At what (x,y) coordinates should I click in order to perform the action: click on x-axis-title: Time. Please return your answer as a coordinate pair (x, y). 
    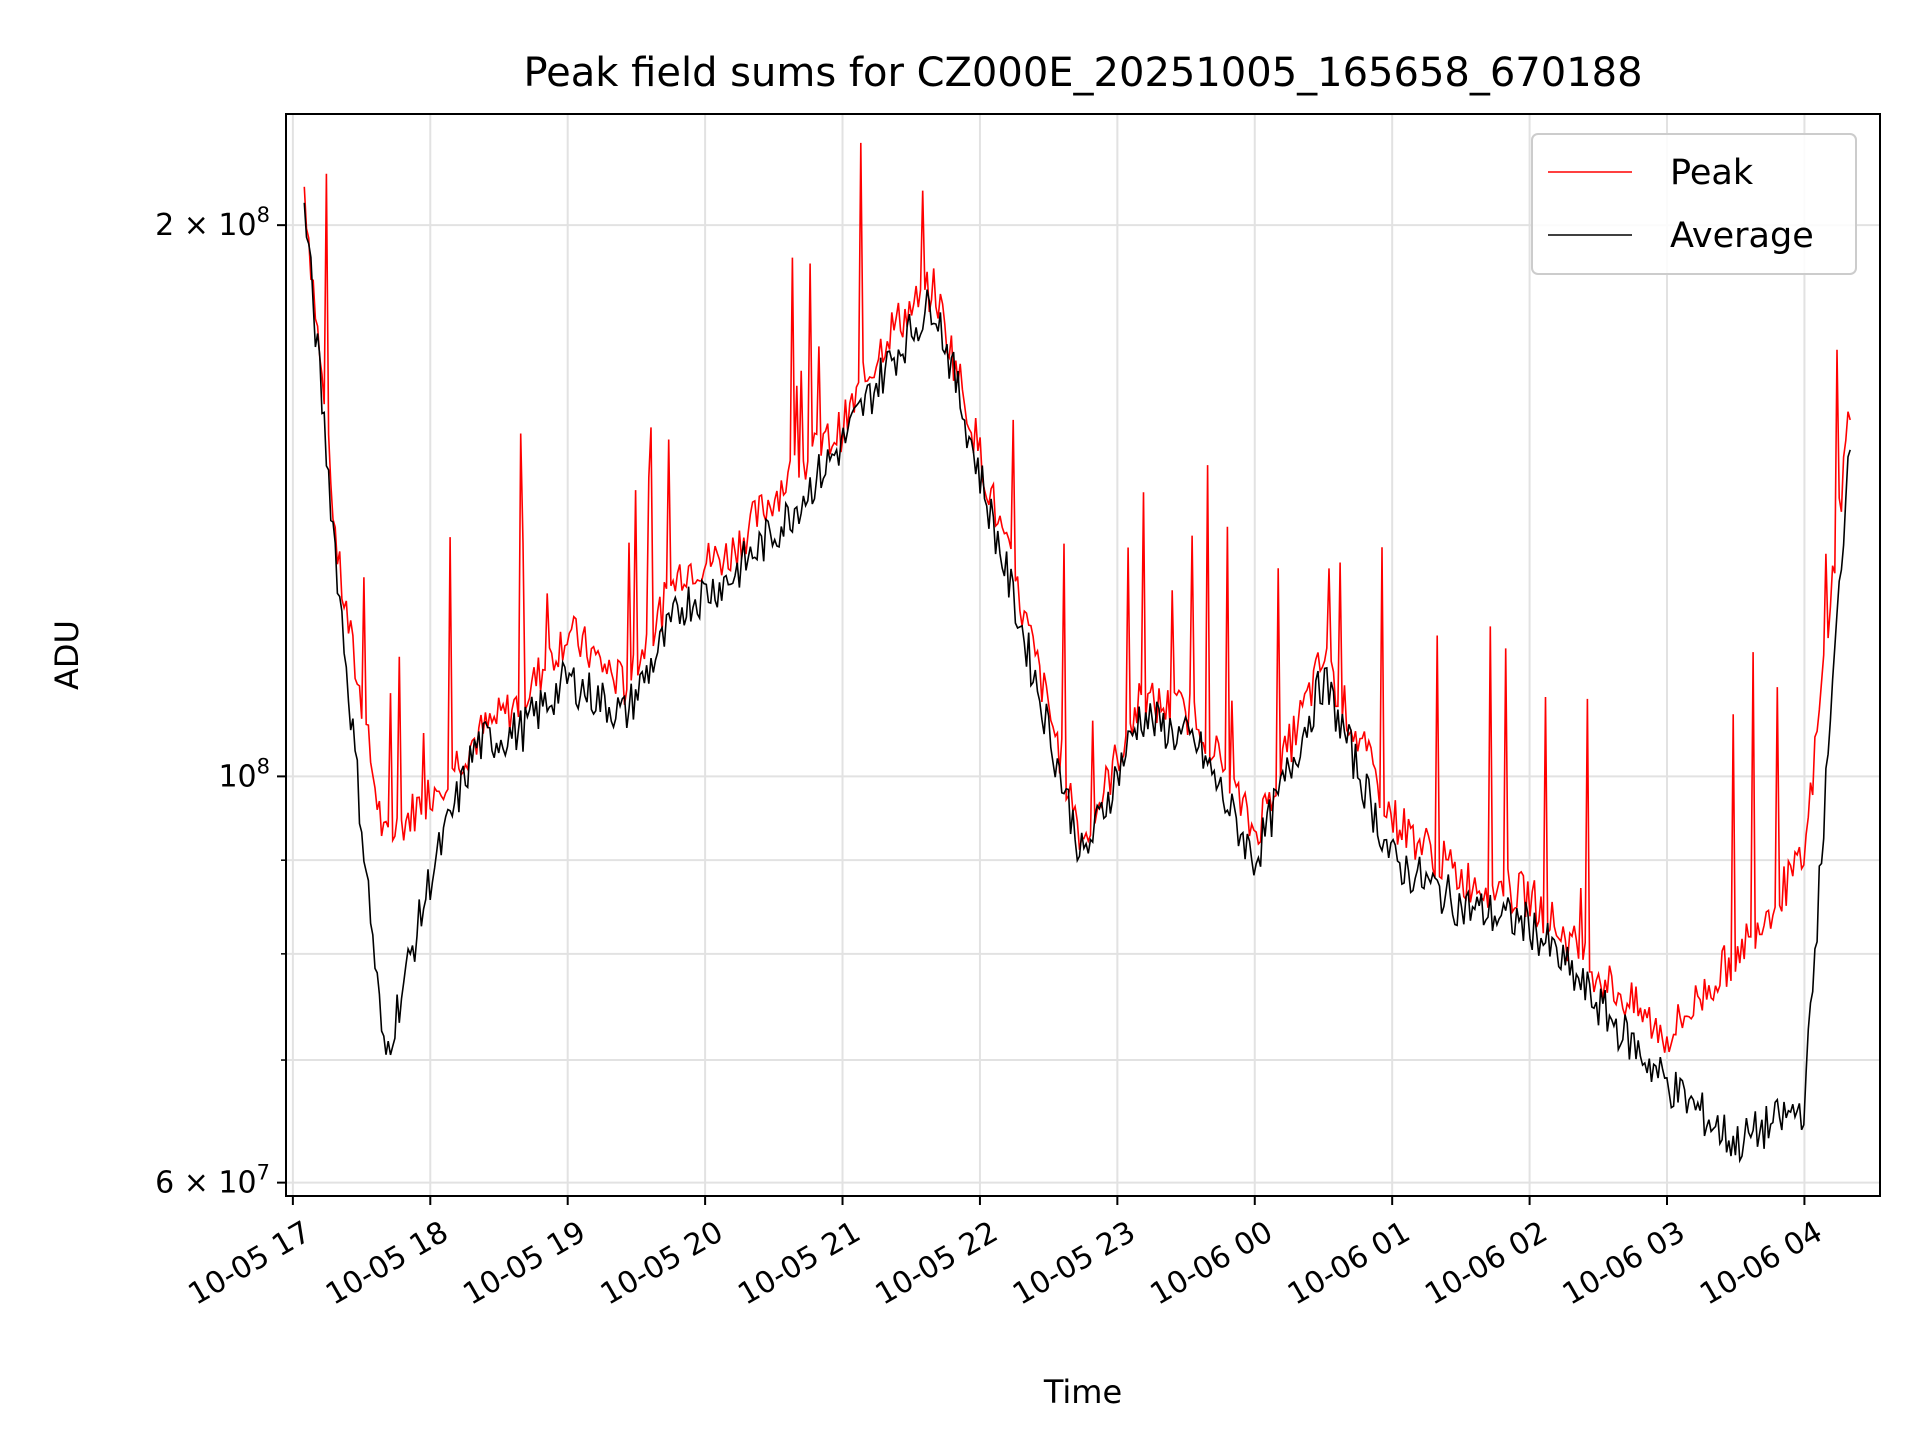
    Looking at the image, I should click on (1082, 1392).